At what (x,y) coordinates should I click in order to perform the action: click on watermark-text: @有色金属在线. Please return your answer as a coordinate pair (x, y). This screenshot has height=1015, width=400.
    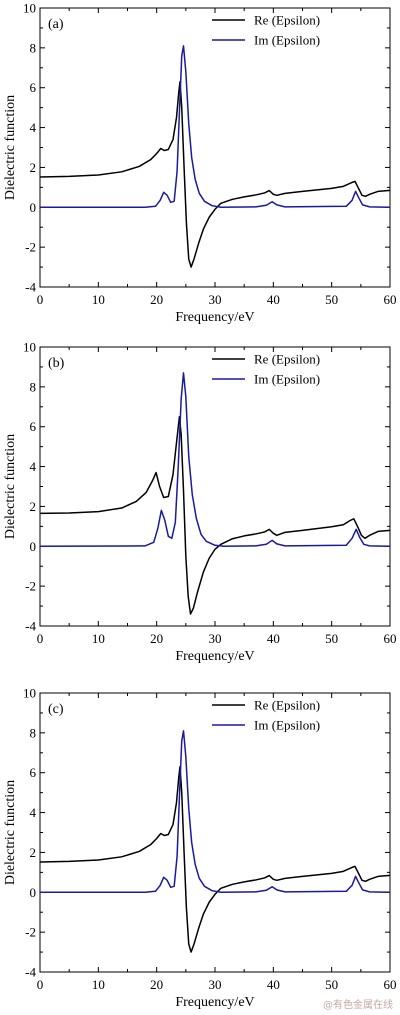
    Looking at the image, I should click on (358, 1004).